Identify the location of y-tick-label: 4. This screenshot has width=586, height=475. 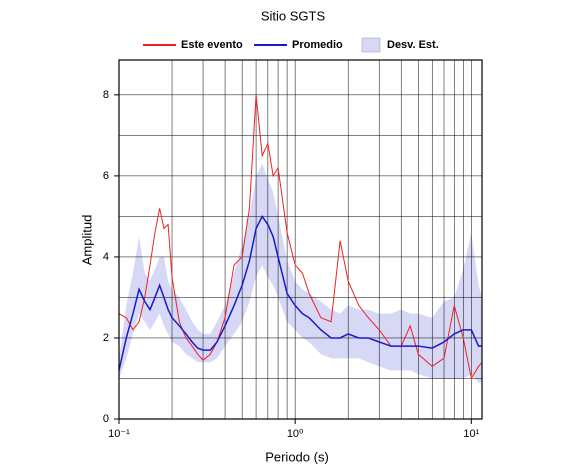
(106, 257).